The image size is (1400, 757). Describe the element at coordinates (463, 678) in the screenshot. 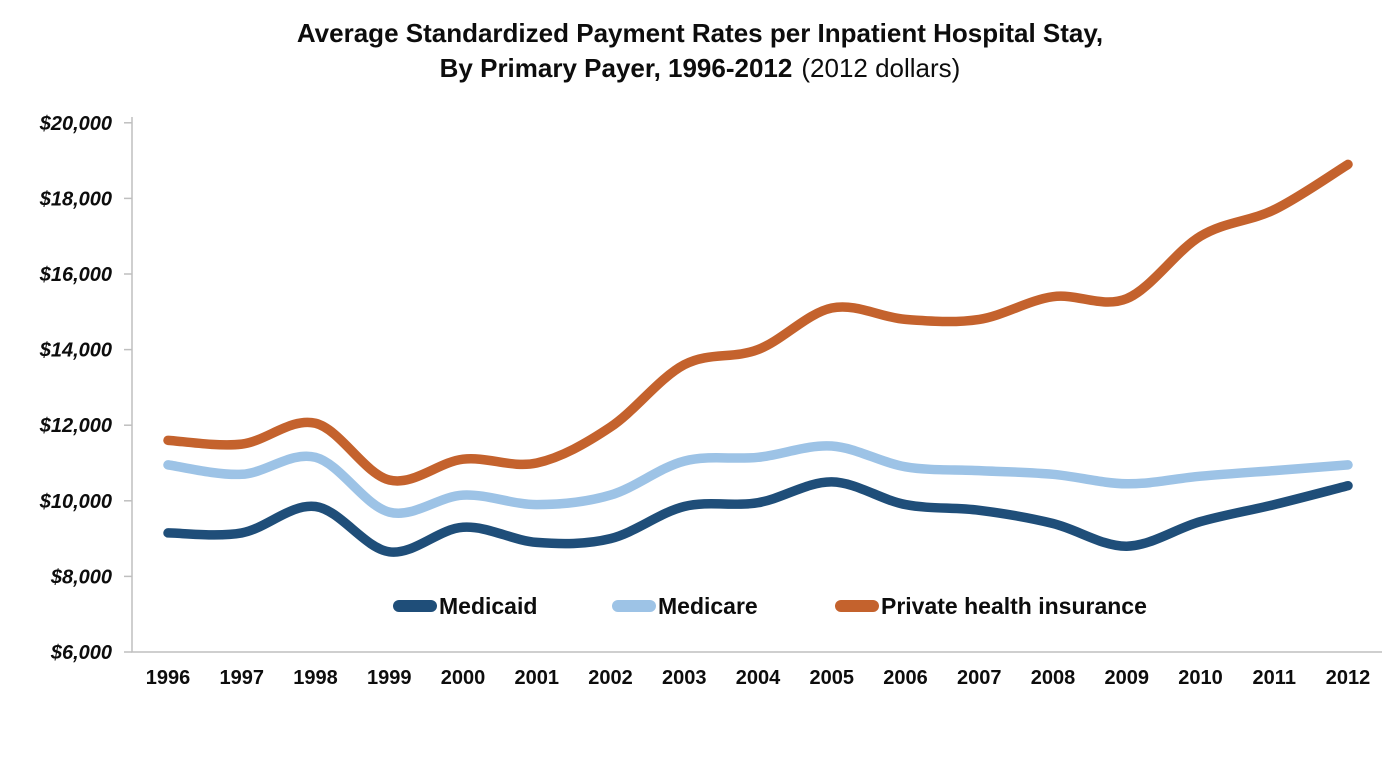

I see `x-axis-label: 2000` at that location.